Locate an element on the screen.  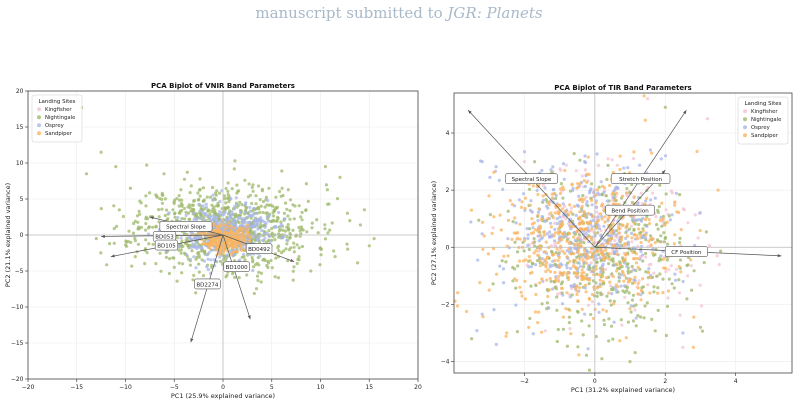
y-tick-label: −10 is located at coordinates (17, 307).